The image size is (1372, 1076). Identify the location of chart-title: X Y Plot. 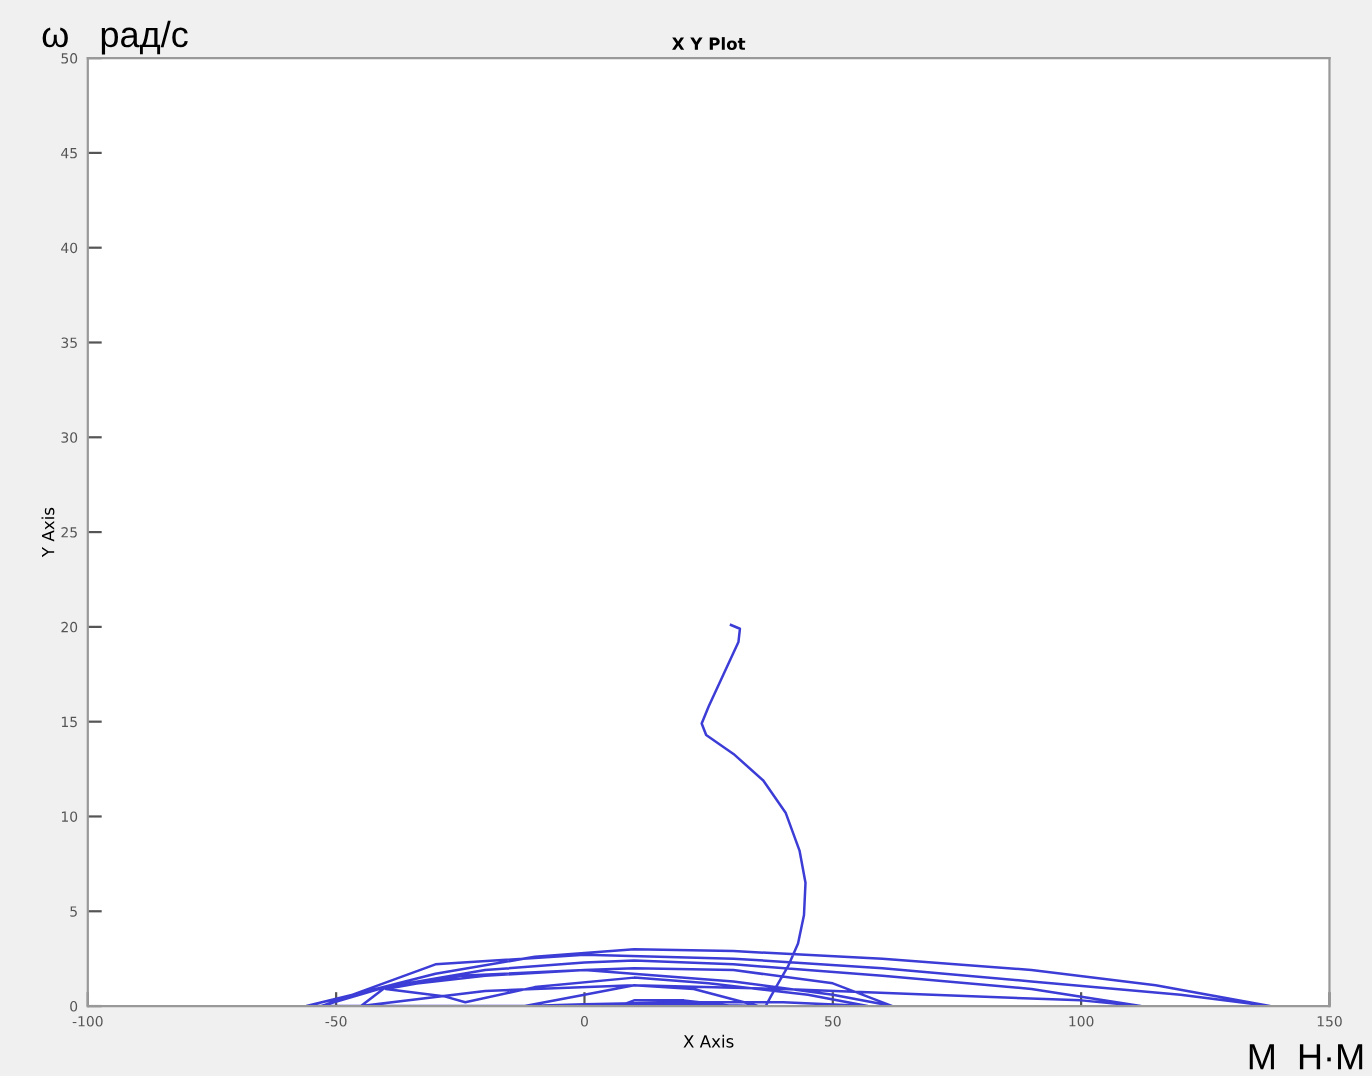
(709, 44).